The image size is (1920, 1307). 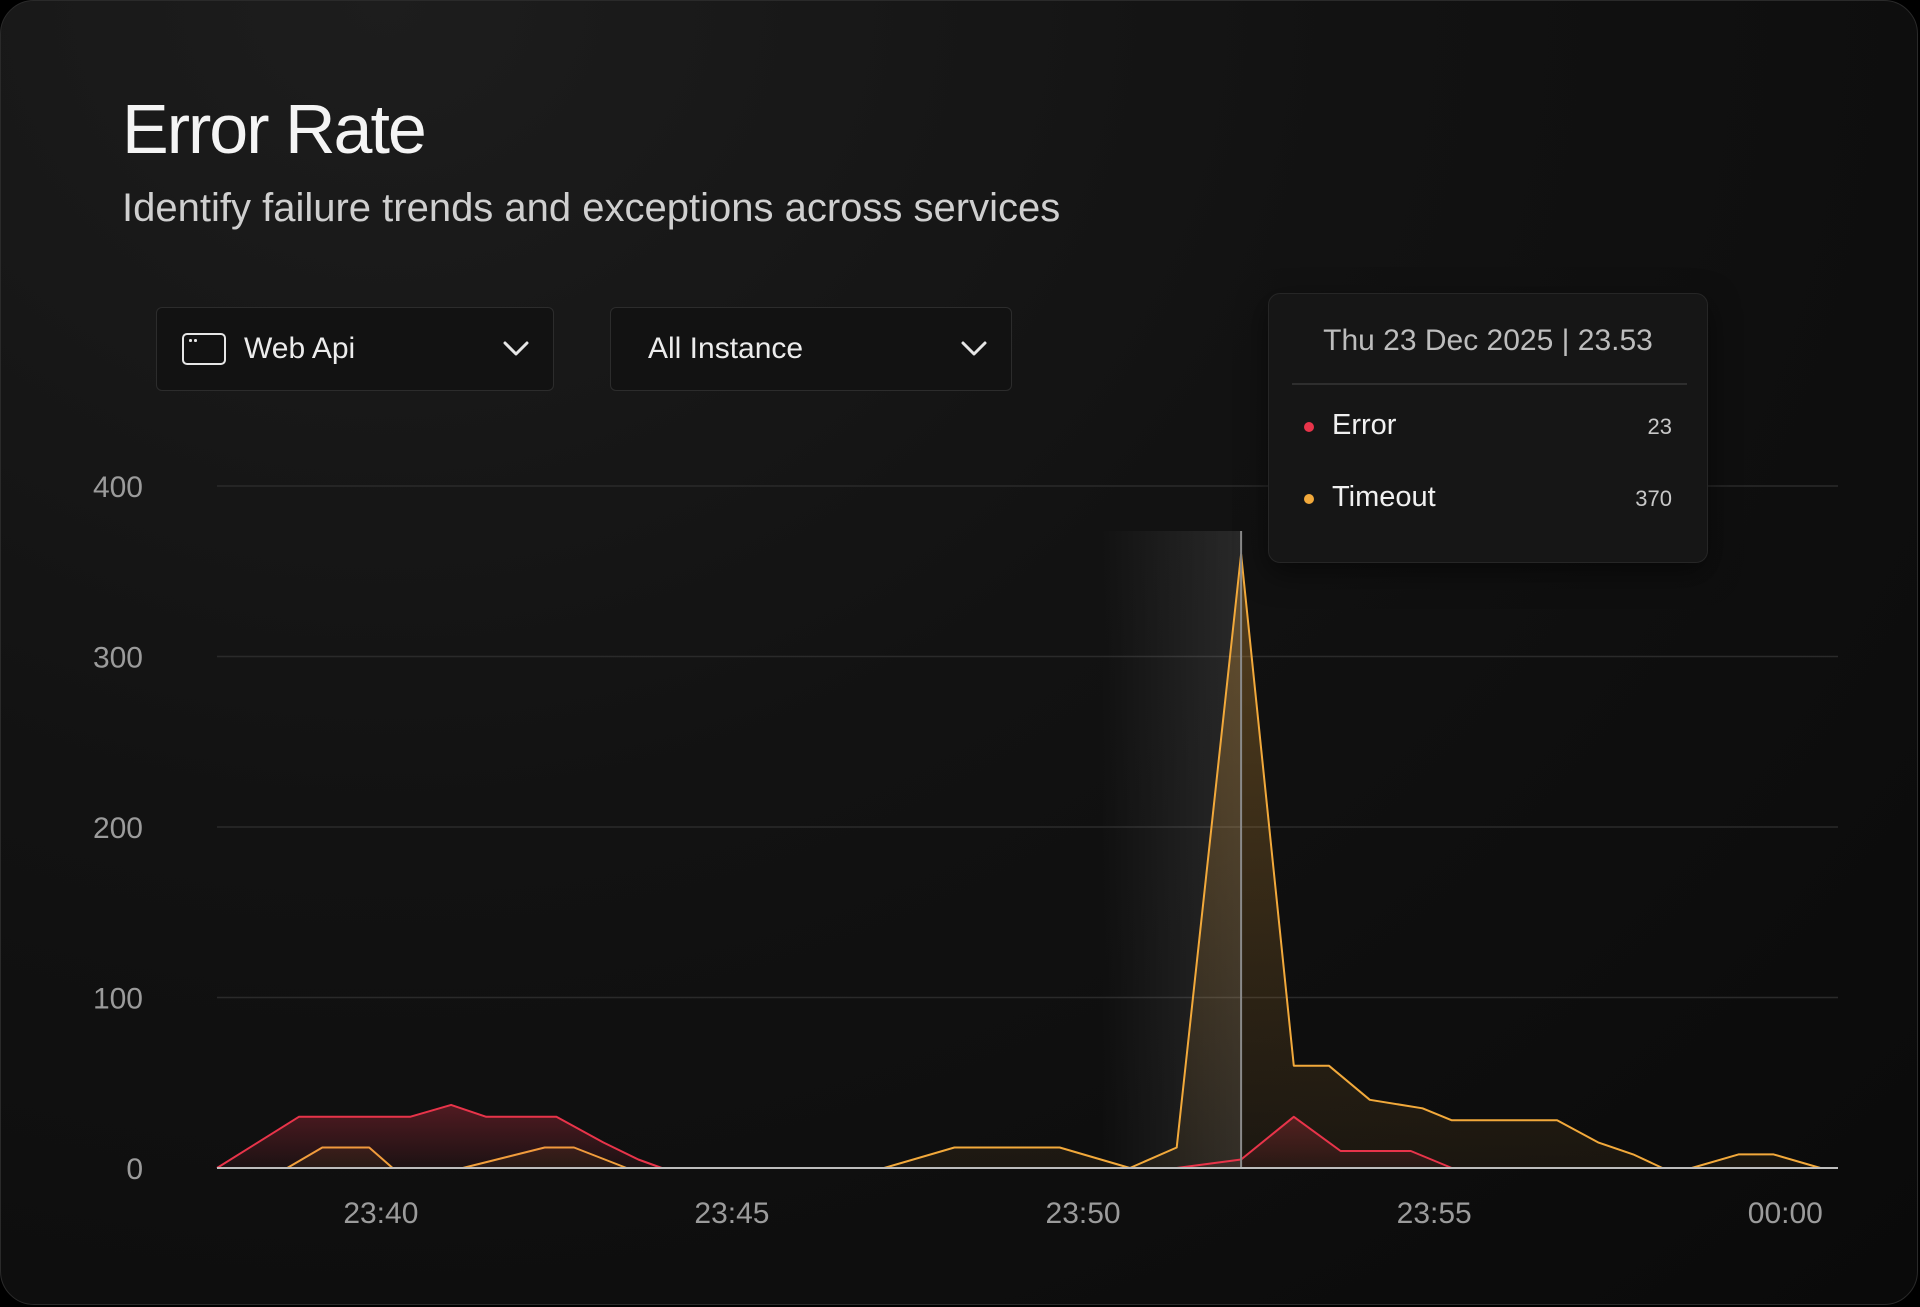 What do you see at coordinates (1309, 427) in the screenshot?
I see `error-dot-icon` at bounding box center [1309, 427].